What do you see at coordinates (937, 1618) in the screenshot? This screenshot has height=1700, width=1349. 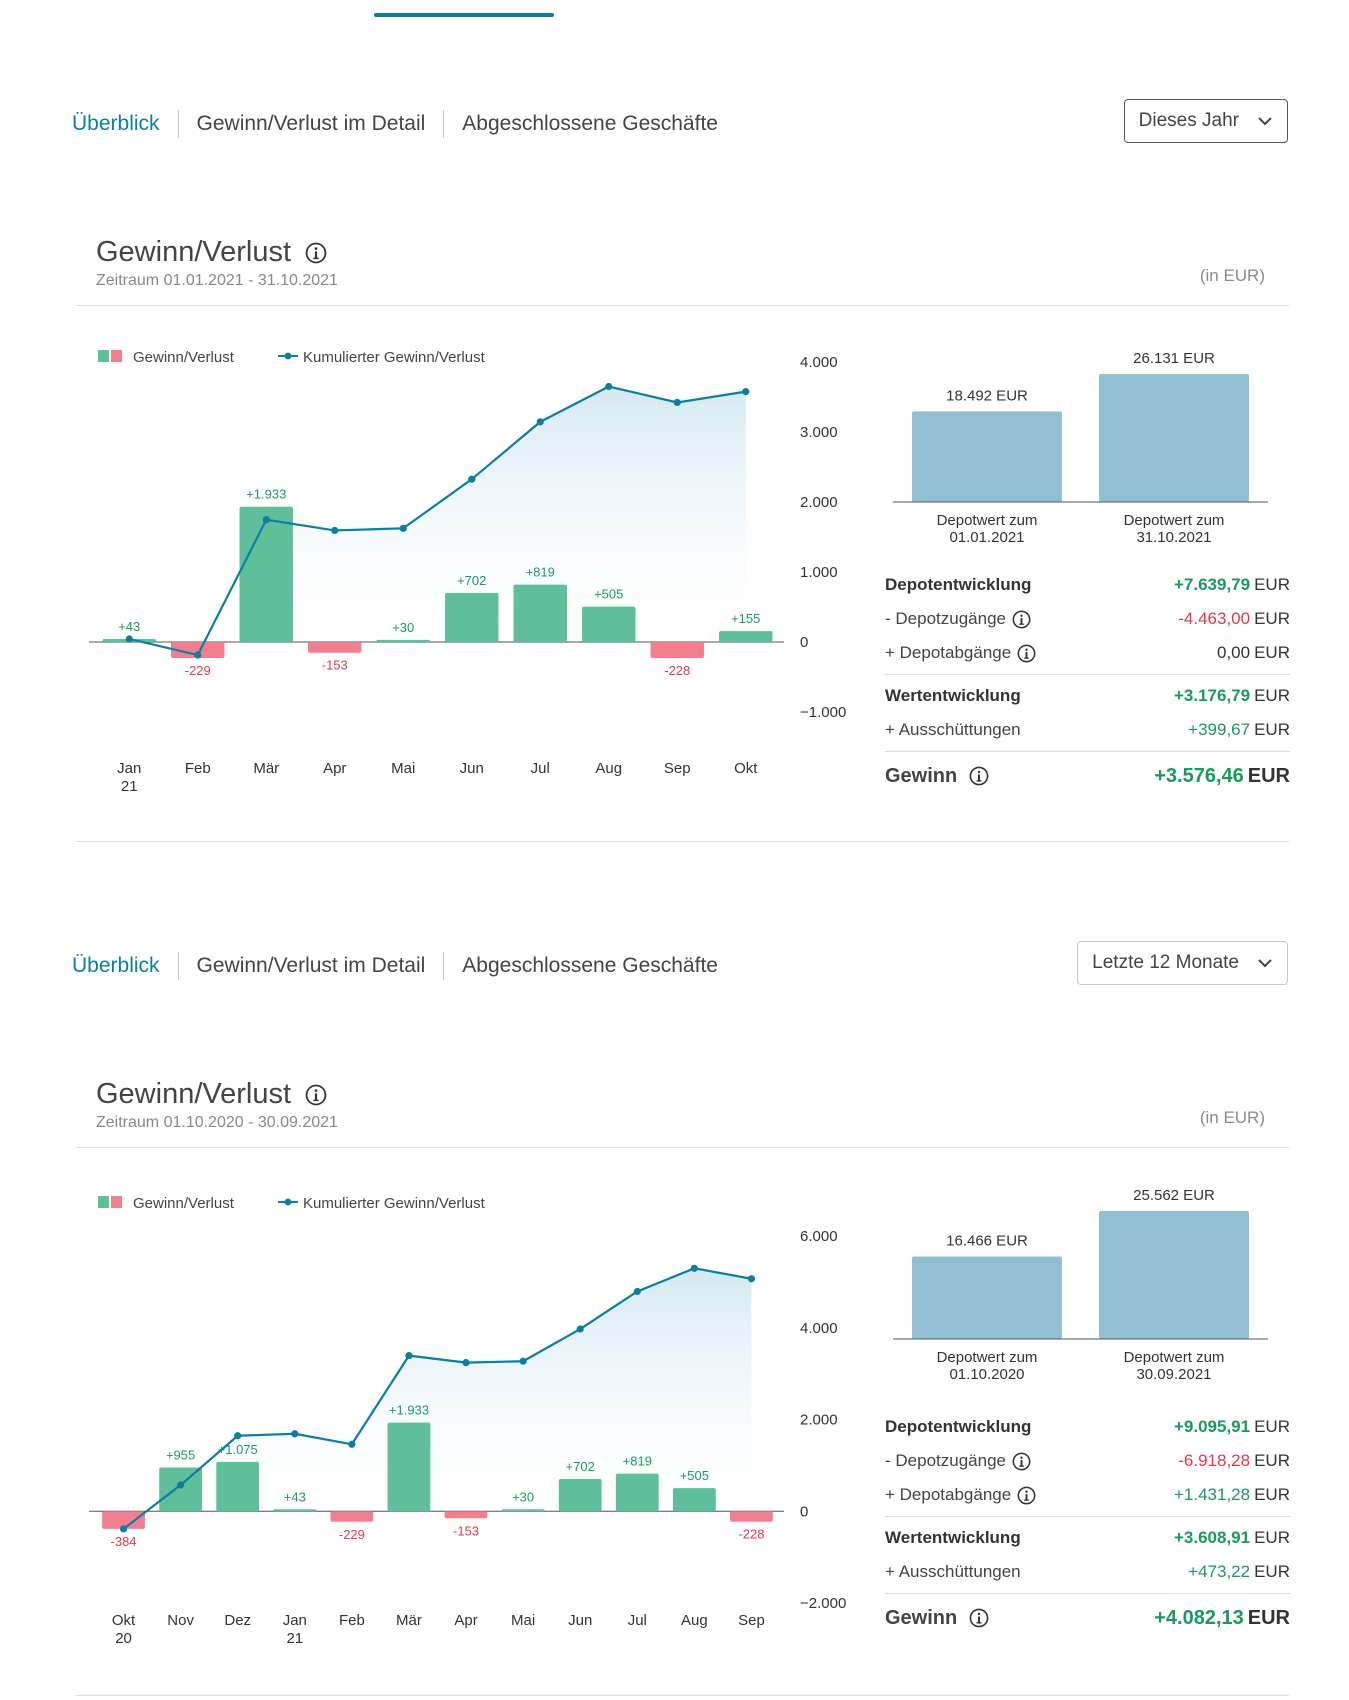 I see `gewinn-label: Gewinn` at bounding box center [937, 1618].